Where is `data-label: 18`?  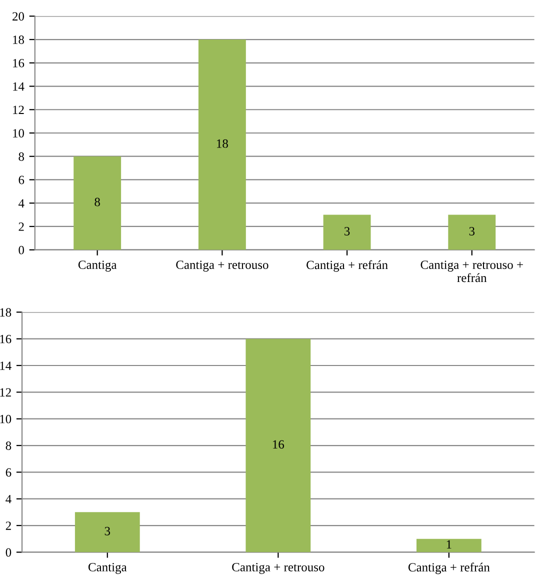
data-label: 18 is located at coordinates (222, 143).